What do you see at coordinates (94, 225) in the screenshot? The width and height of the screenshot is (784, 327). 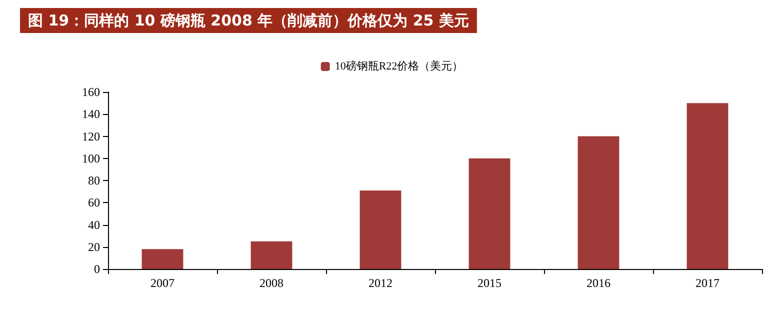 I see `y-tick-label: 40` at bounding box center [94, 225].